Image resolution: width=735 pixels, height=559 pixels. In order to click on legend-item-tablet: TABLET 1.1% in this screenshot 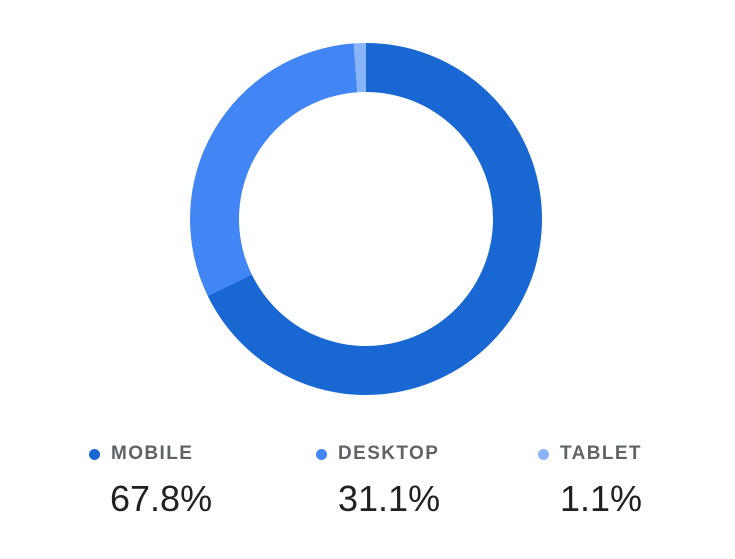, I will do `click(636, 485)`.